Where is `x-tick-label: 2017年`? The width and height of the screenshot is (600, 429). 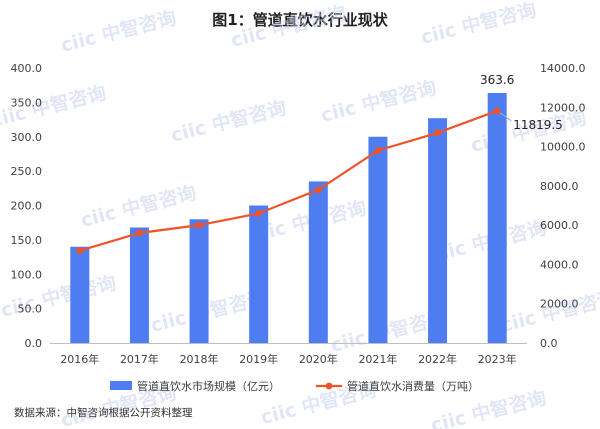
x-tick-label: 2017年 is located at coordinates (139, 359).